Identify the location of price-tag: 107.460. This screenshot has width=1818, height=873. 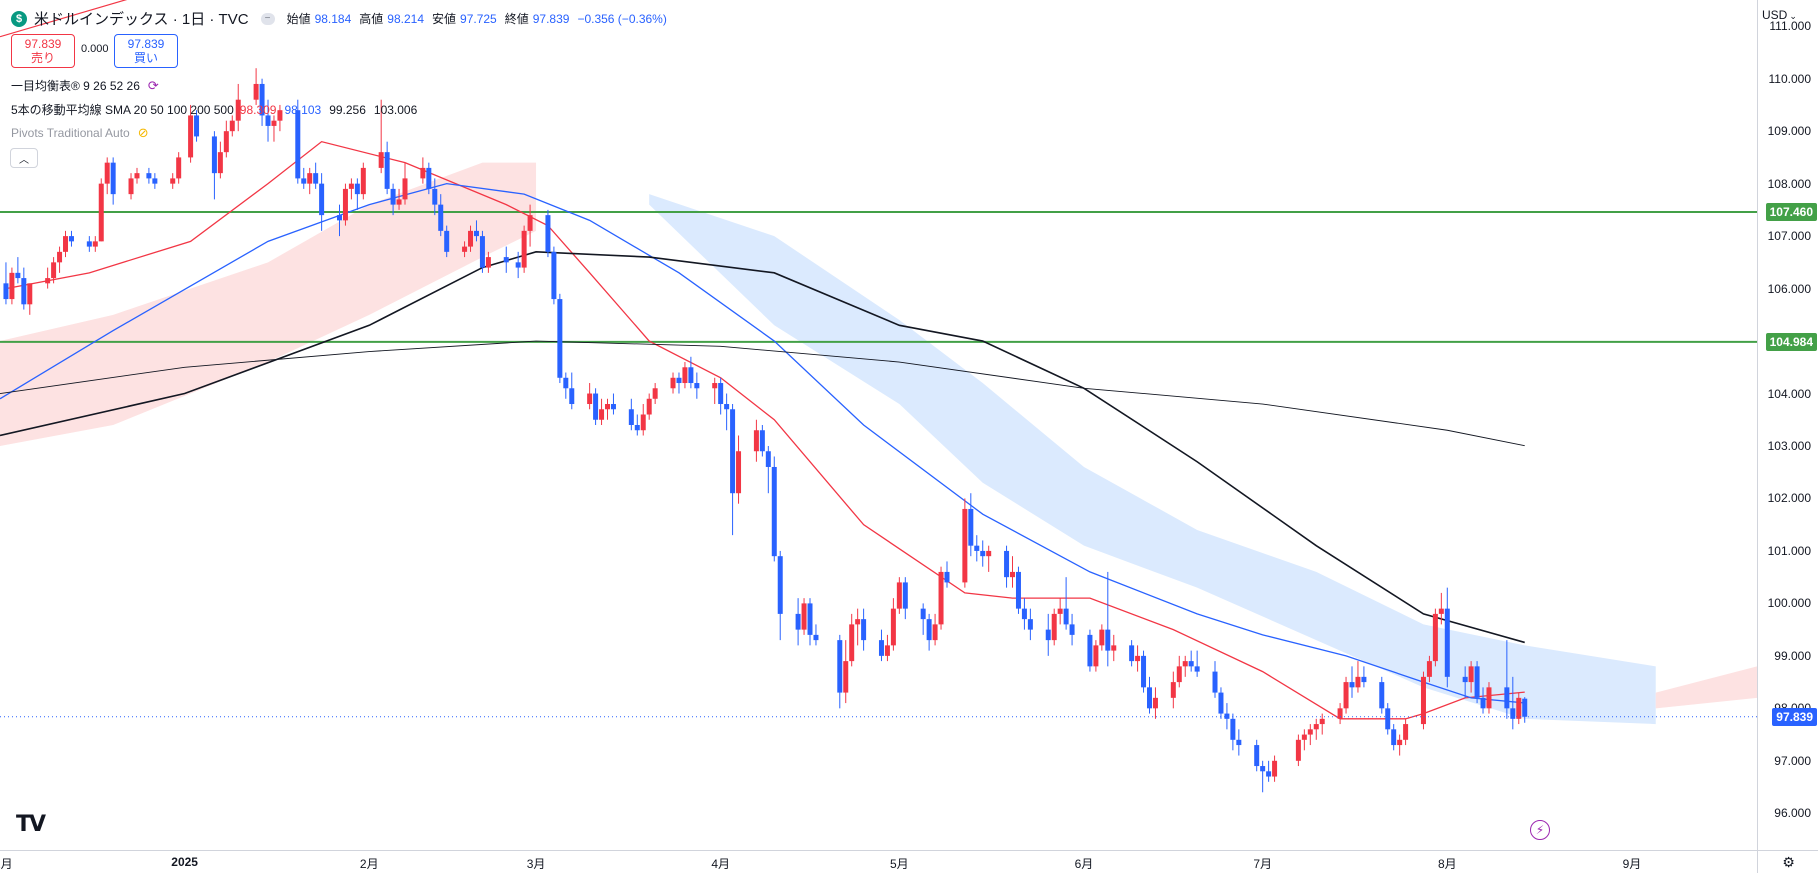
(1791, 211).